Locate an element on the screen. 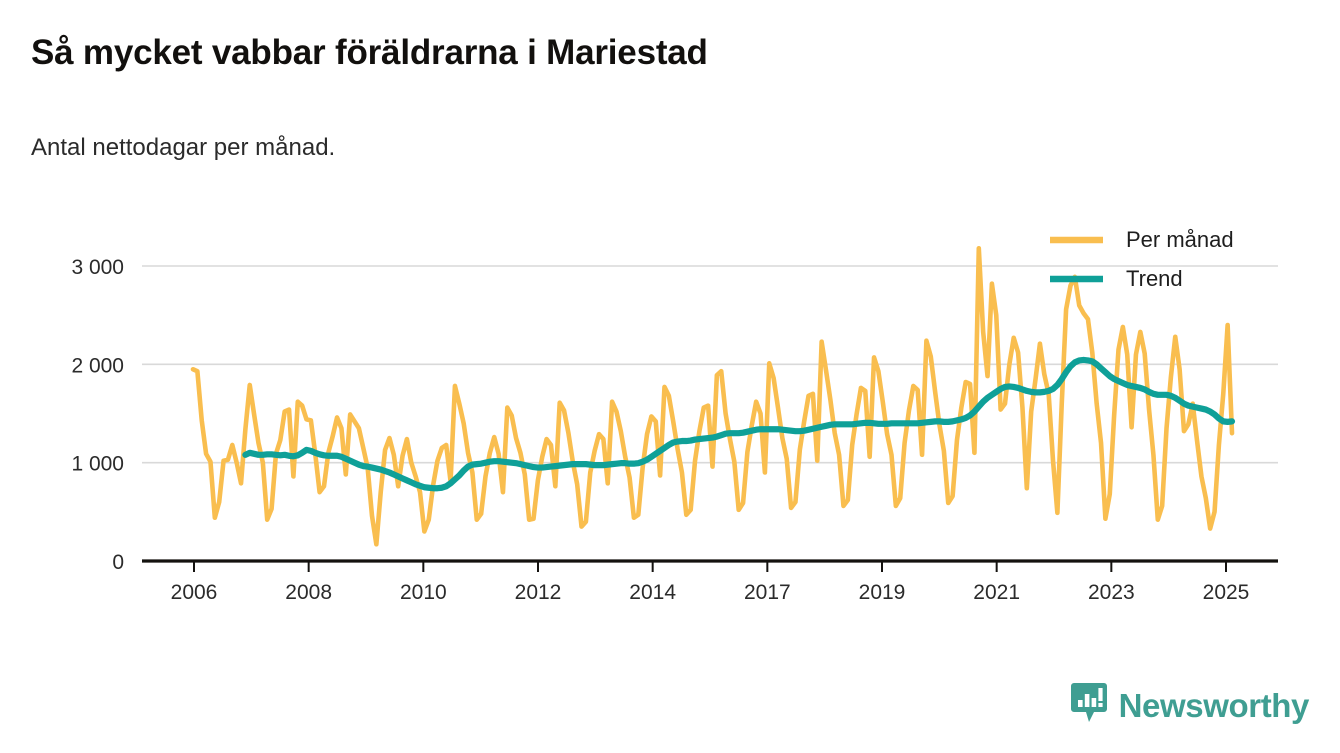 Image resolution: width=1340 pixels, height=753 pixels. x-tick-label: 2017 is located at coordinates (767, 592).